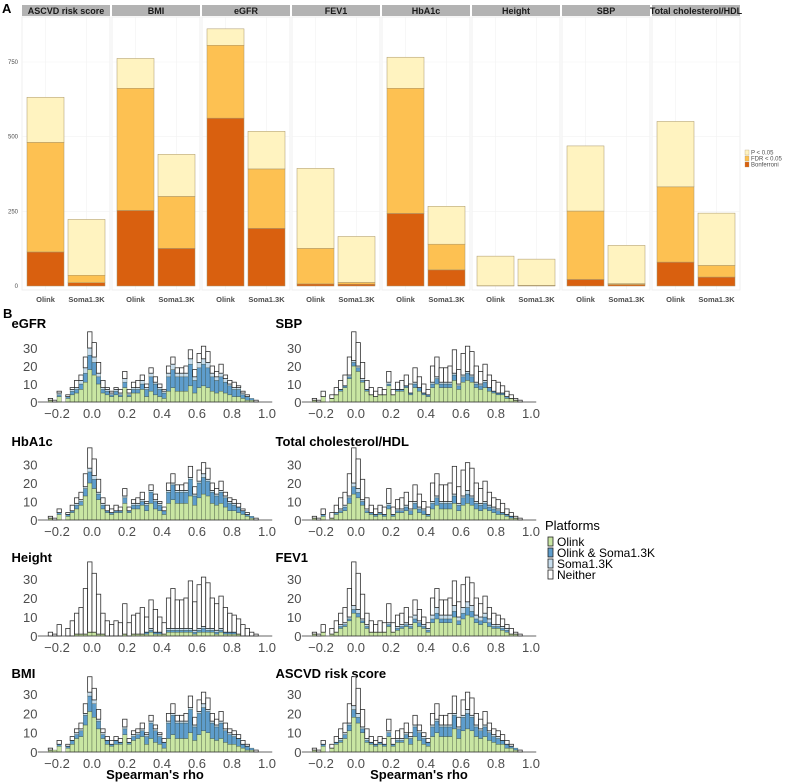  What do you see at coordinates (408, 368) in the screenshot?
I see `histogram-sbp: SBP 0 10 20 30 −0.2 0.0 0.2 0.4 0.6 0.8 1.0` at bounding box center [408, 368].